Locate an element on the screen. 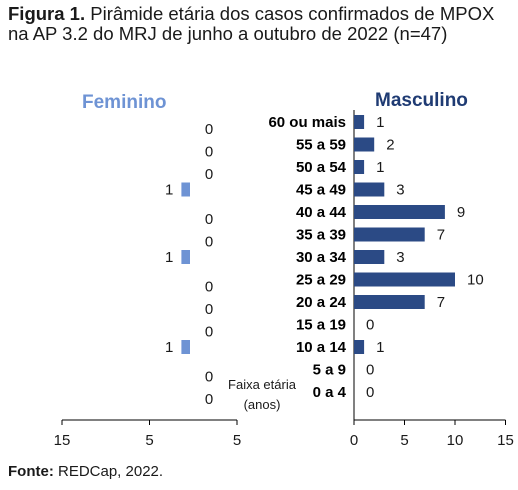 This screenshot has height=490, width=518. male-tick-label: 15 is located at coordinates (505, 440).